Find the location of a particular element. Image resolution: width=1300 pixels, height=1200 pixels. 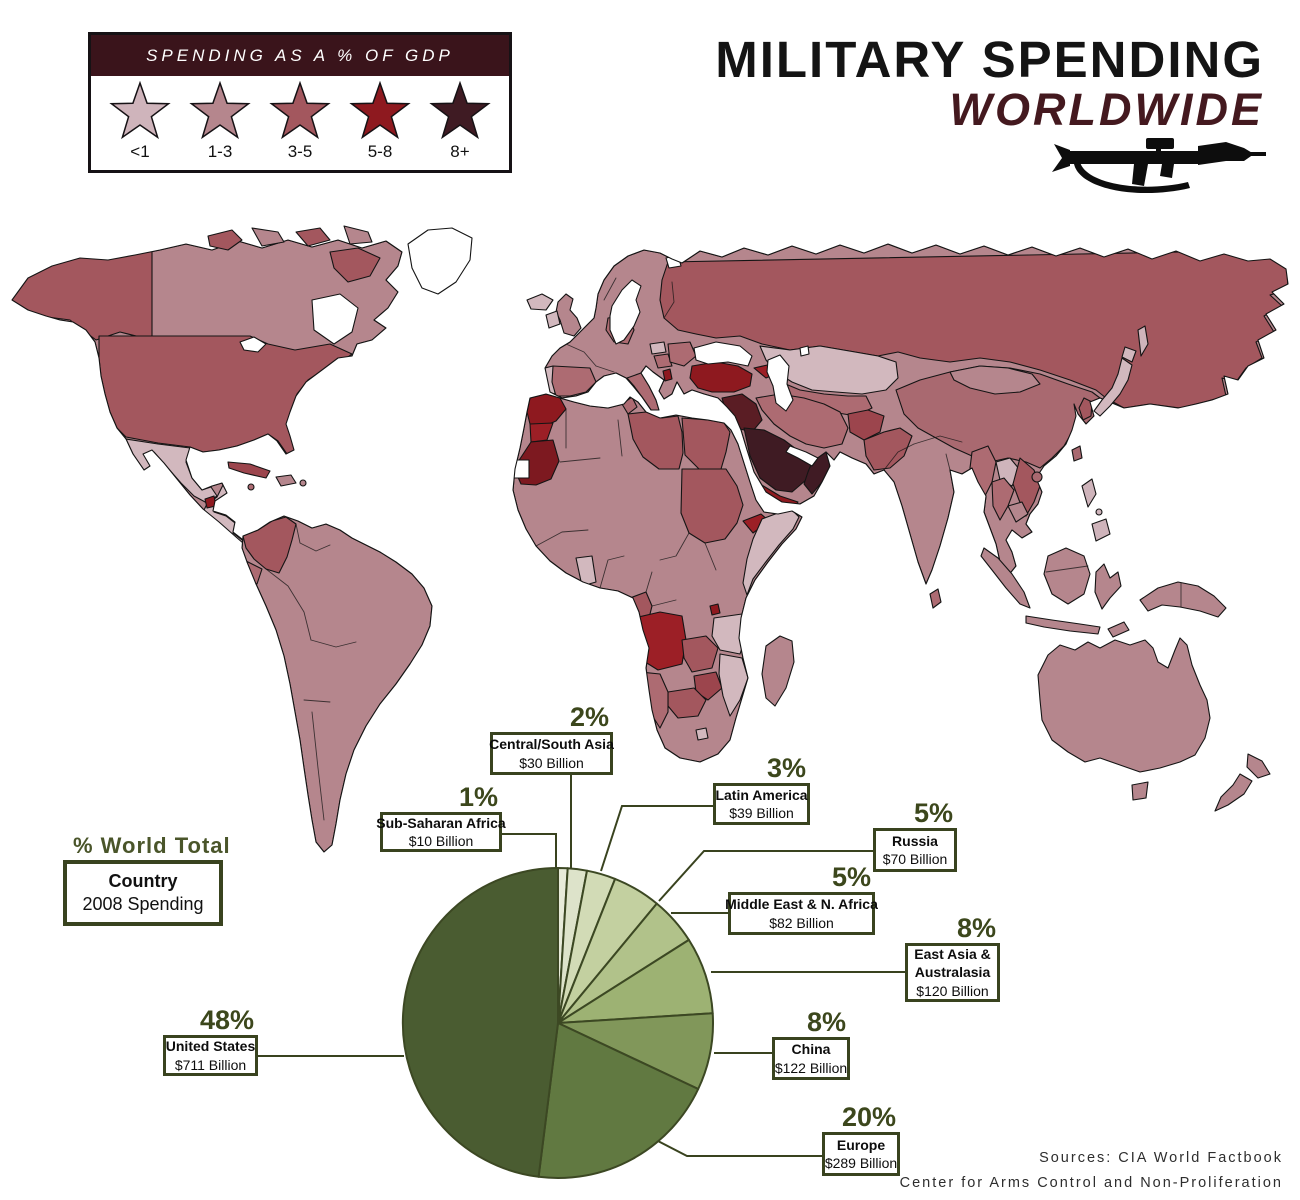

pie-label-box-sub-saharan-africa: Sub-Saharan Africa $10 Billion is located at coordinates (441, 832).